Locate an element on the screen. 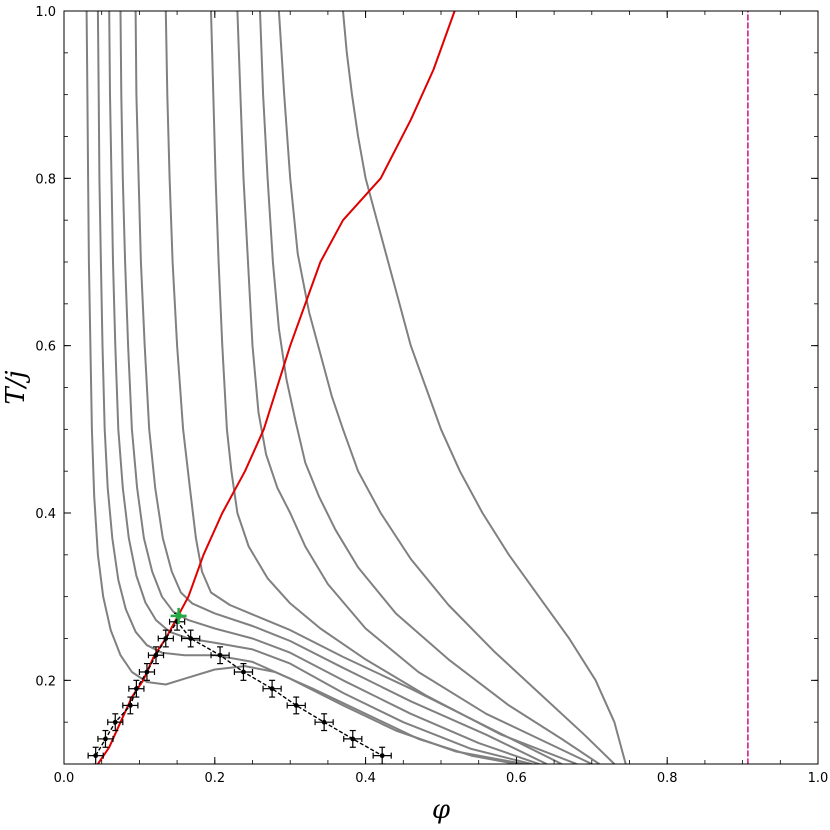 Image resolution: width=830 pixels, height=830 pixels. y-tick-label: 0.4 is located at coordinates (45, 514).